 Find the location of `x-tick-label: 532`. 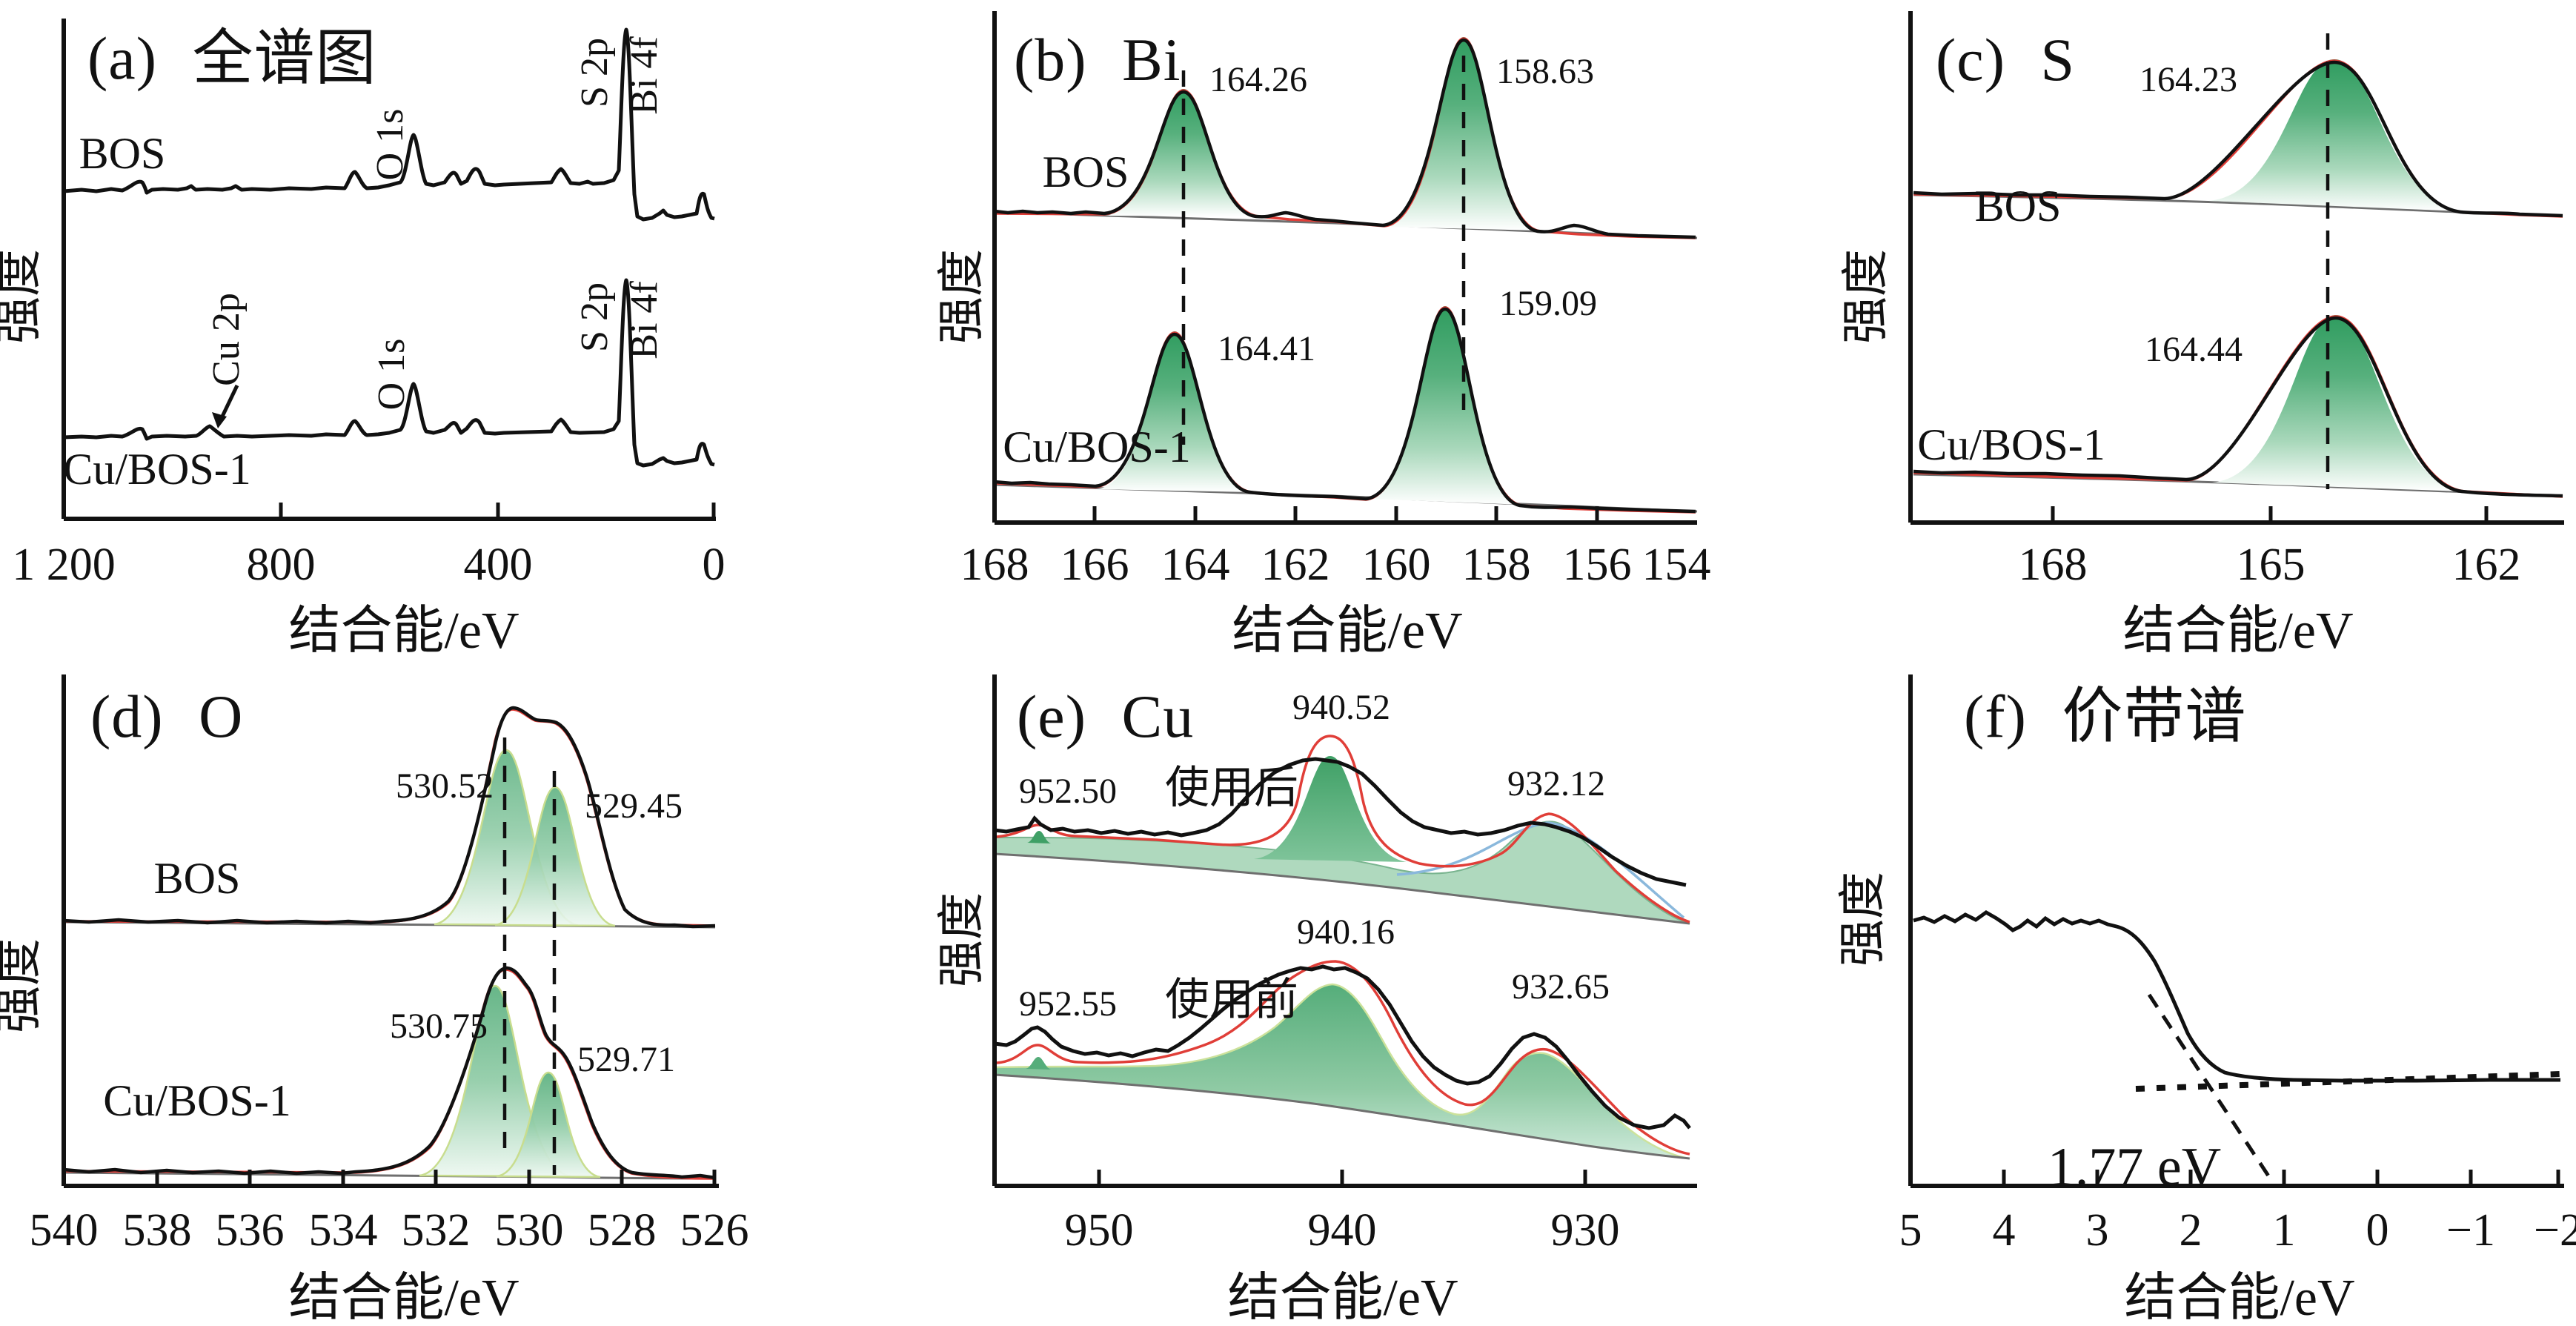

x-tick-label: 532 is located at coordinates (436, 1231).